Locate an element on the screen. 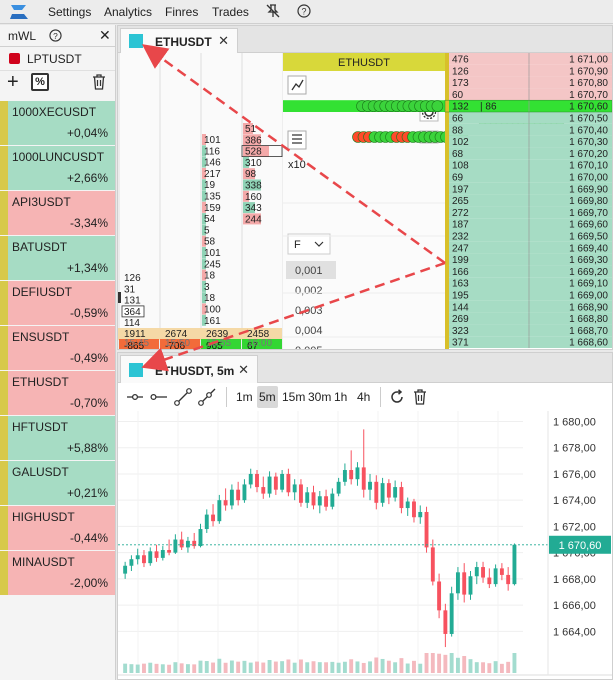 This screenshot has width=613, height=680. cluster-time: 16:00 is located at coordinates (259, 343).